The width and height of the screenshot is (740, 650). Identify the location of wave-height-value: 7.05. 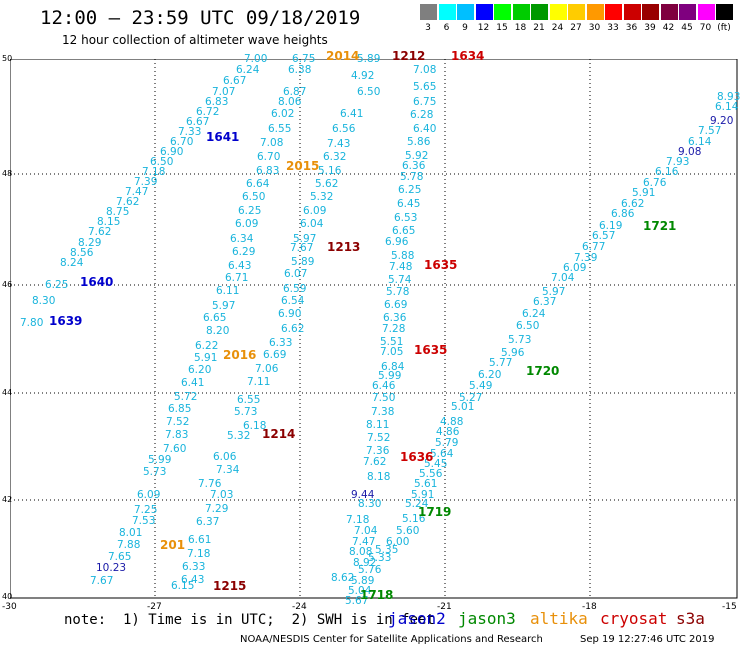
(392, 352).